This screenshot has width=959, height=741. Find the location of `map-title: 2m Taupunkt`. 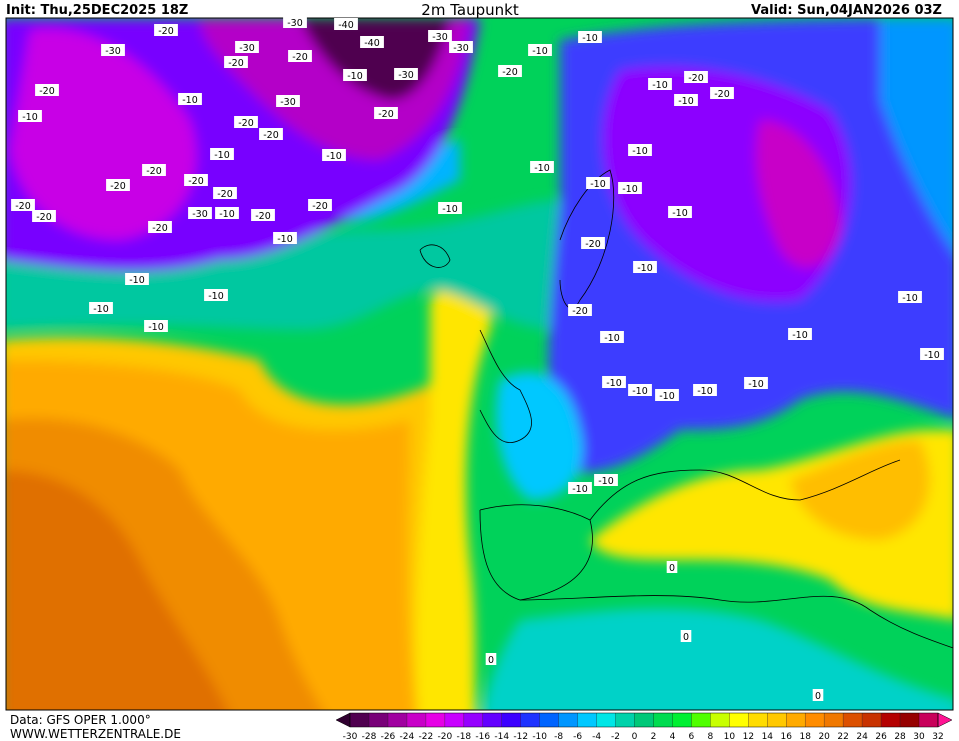

map-title: 2m Taupunkt is located at coordinates (470, 10).